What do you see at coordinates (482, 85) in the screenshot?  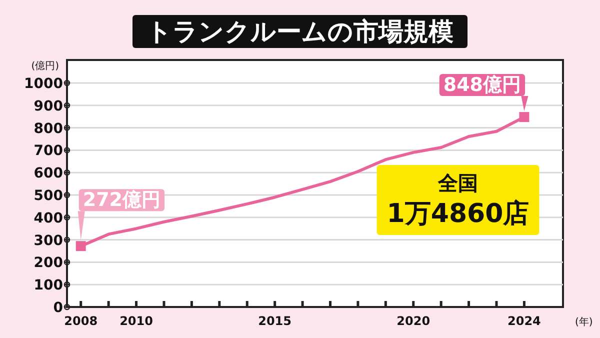 I see `annotation: 848億円` at bounding box center [482, 85].